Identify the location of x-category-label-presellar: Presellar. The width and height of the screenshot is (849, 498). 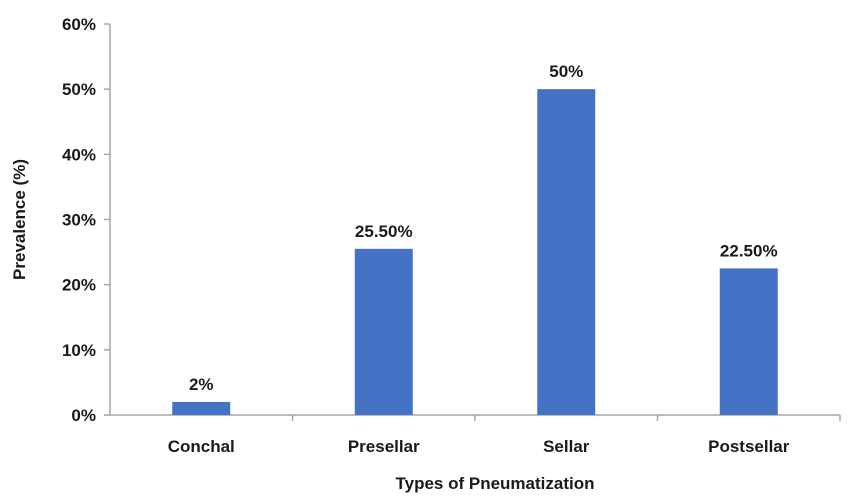
(384, 446).